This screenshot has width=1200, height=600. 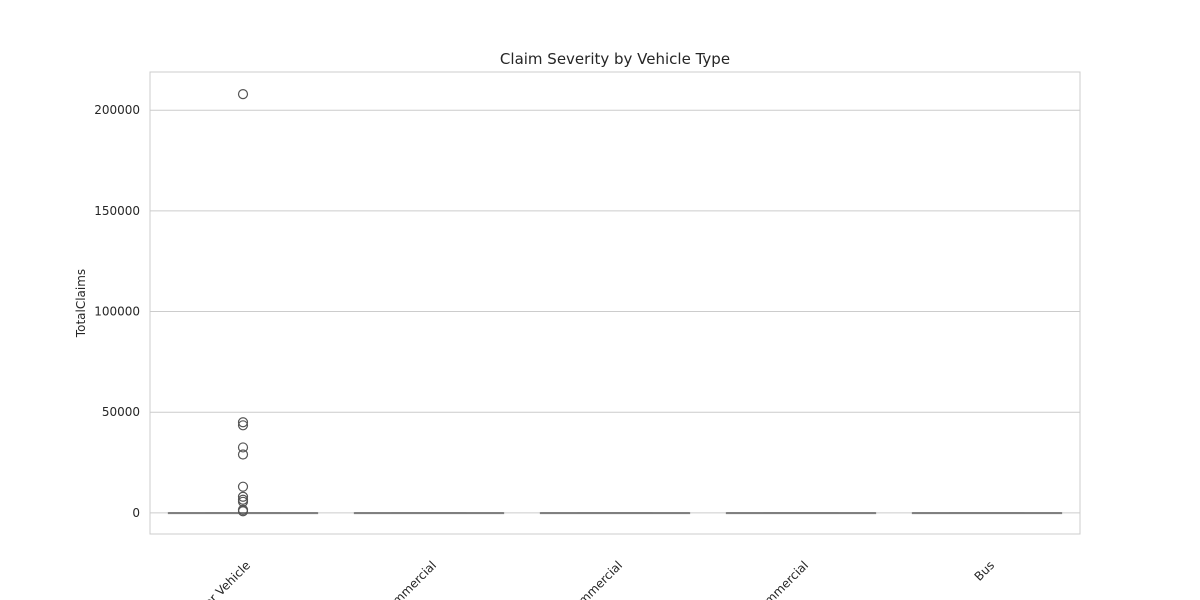 I want to click on y-tick-label: 100000, so click(x=117, y=312).